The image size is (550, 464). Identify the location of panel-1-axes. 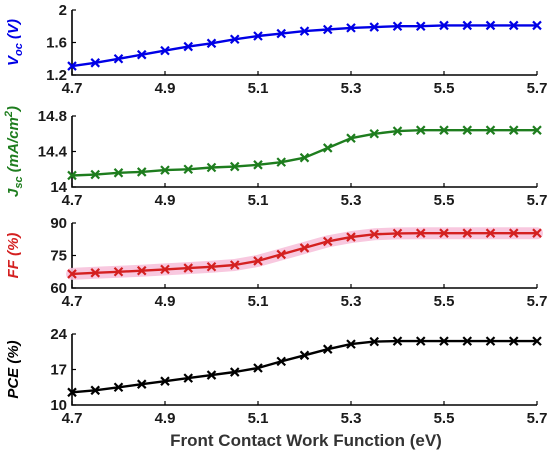
(304, 43).